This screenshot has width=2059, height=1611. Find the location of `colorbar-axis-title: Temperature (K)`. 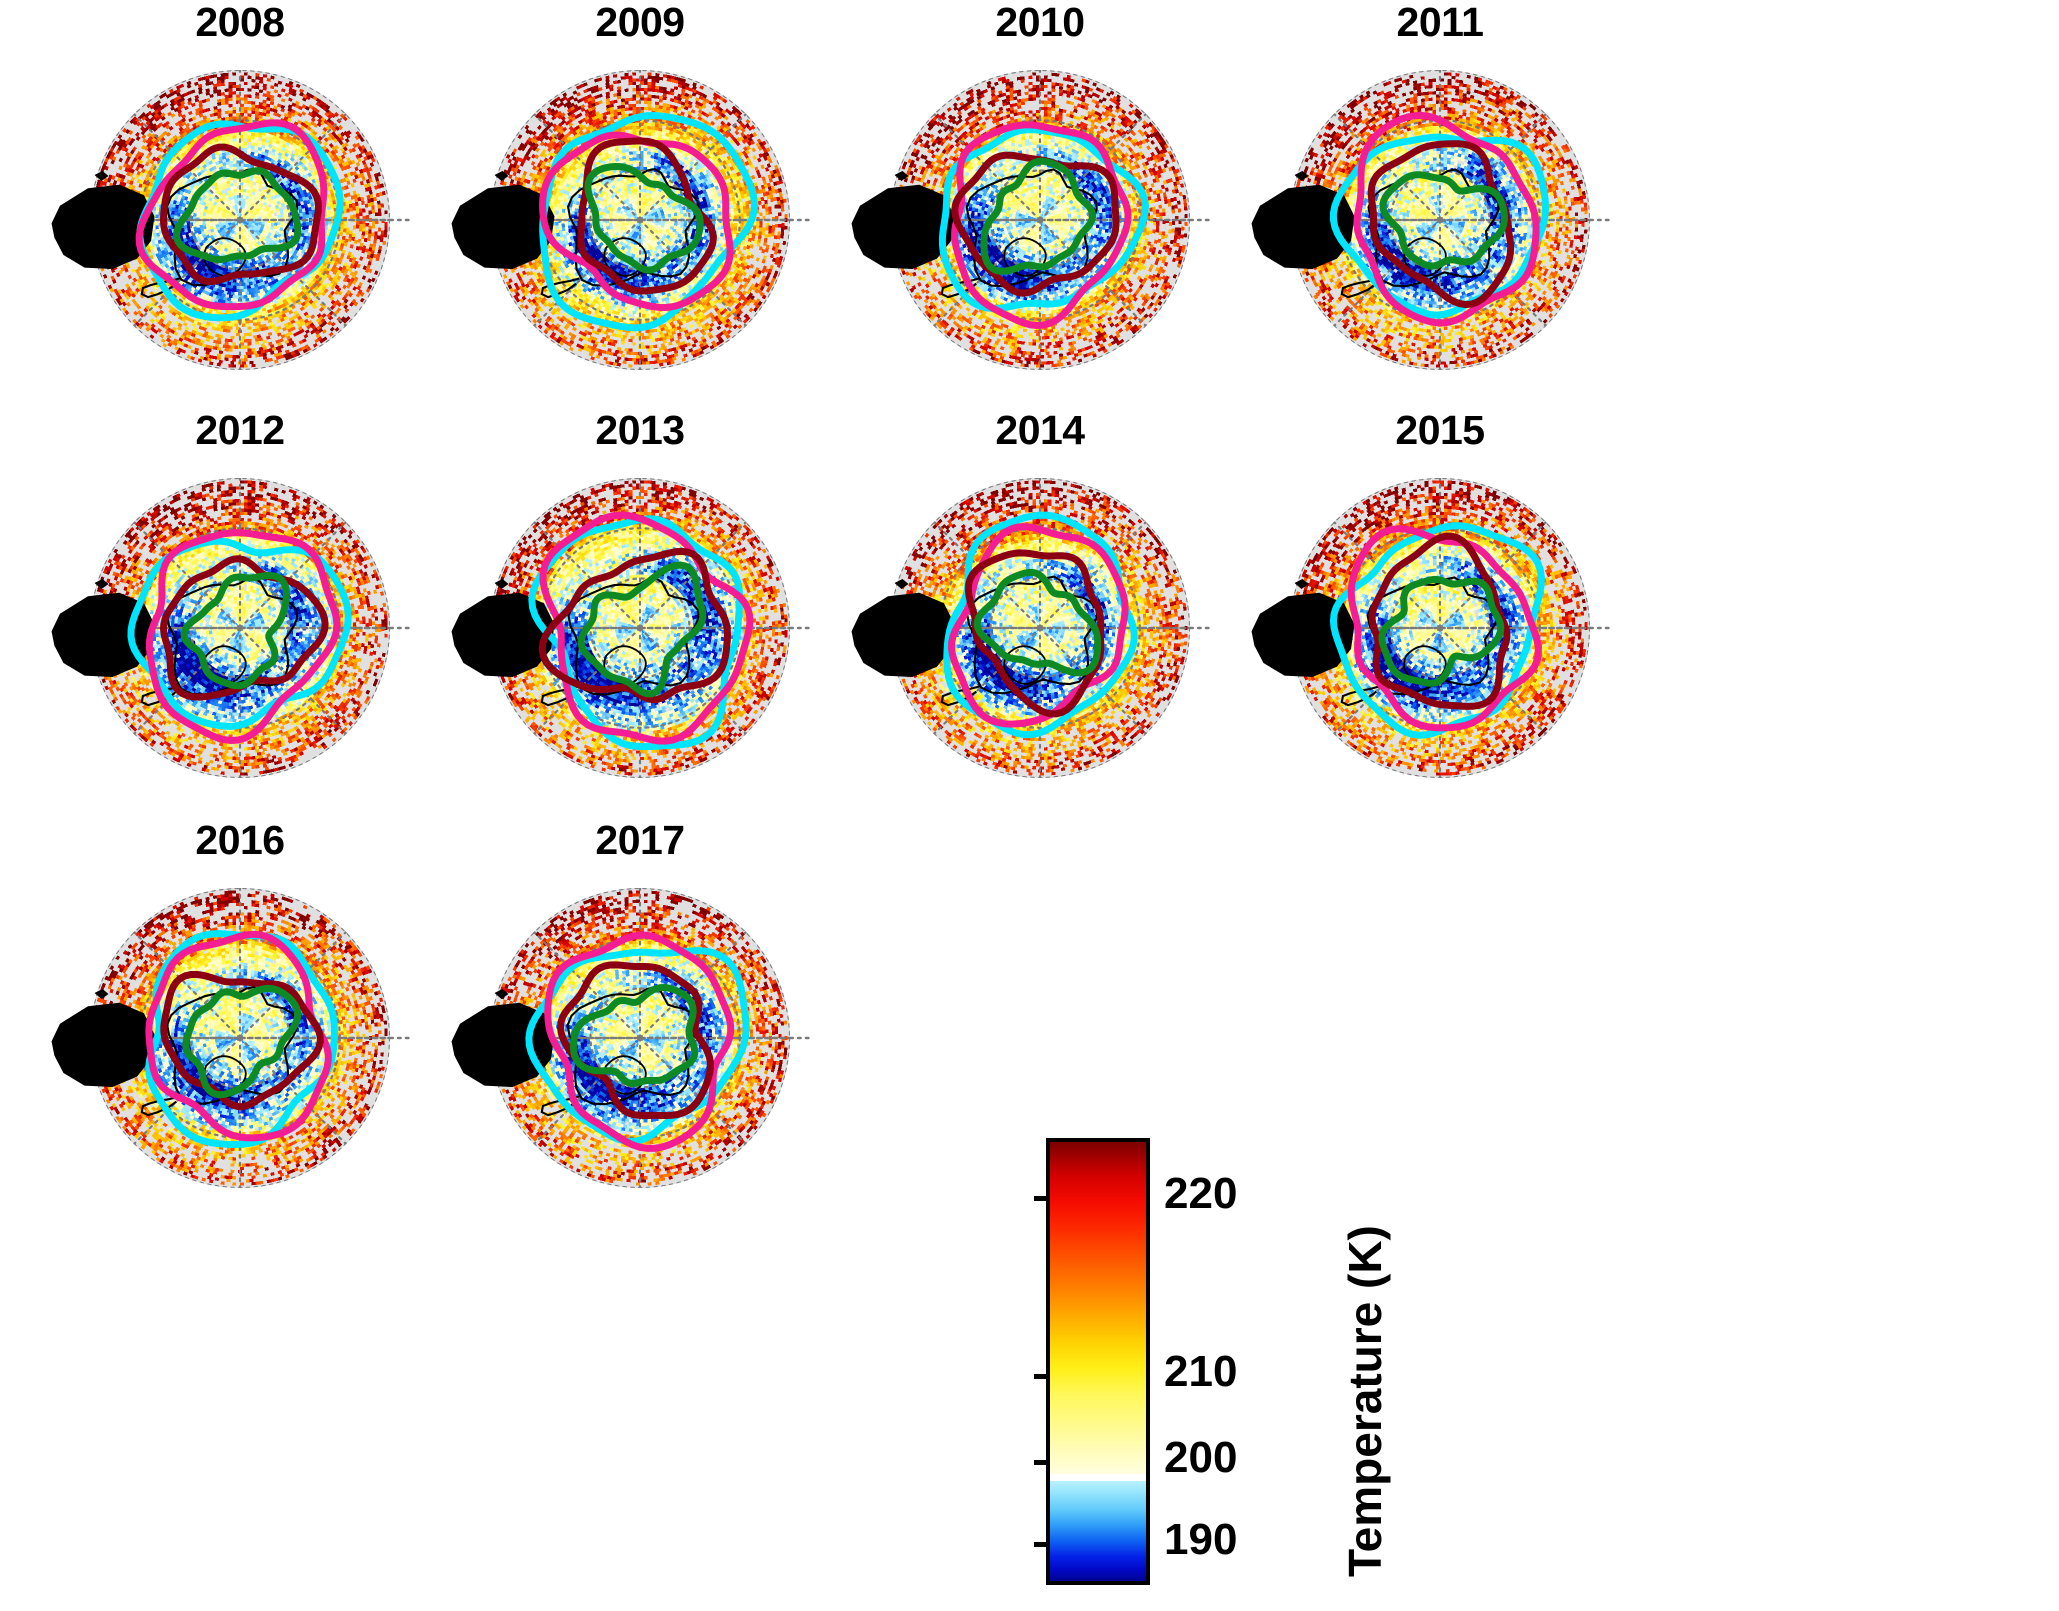

colorbar-axis-title: Temperature (K) is located at coordinates (1365, 1401).